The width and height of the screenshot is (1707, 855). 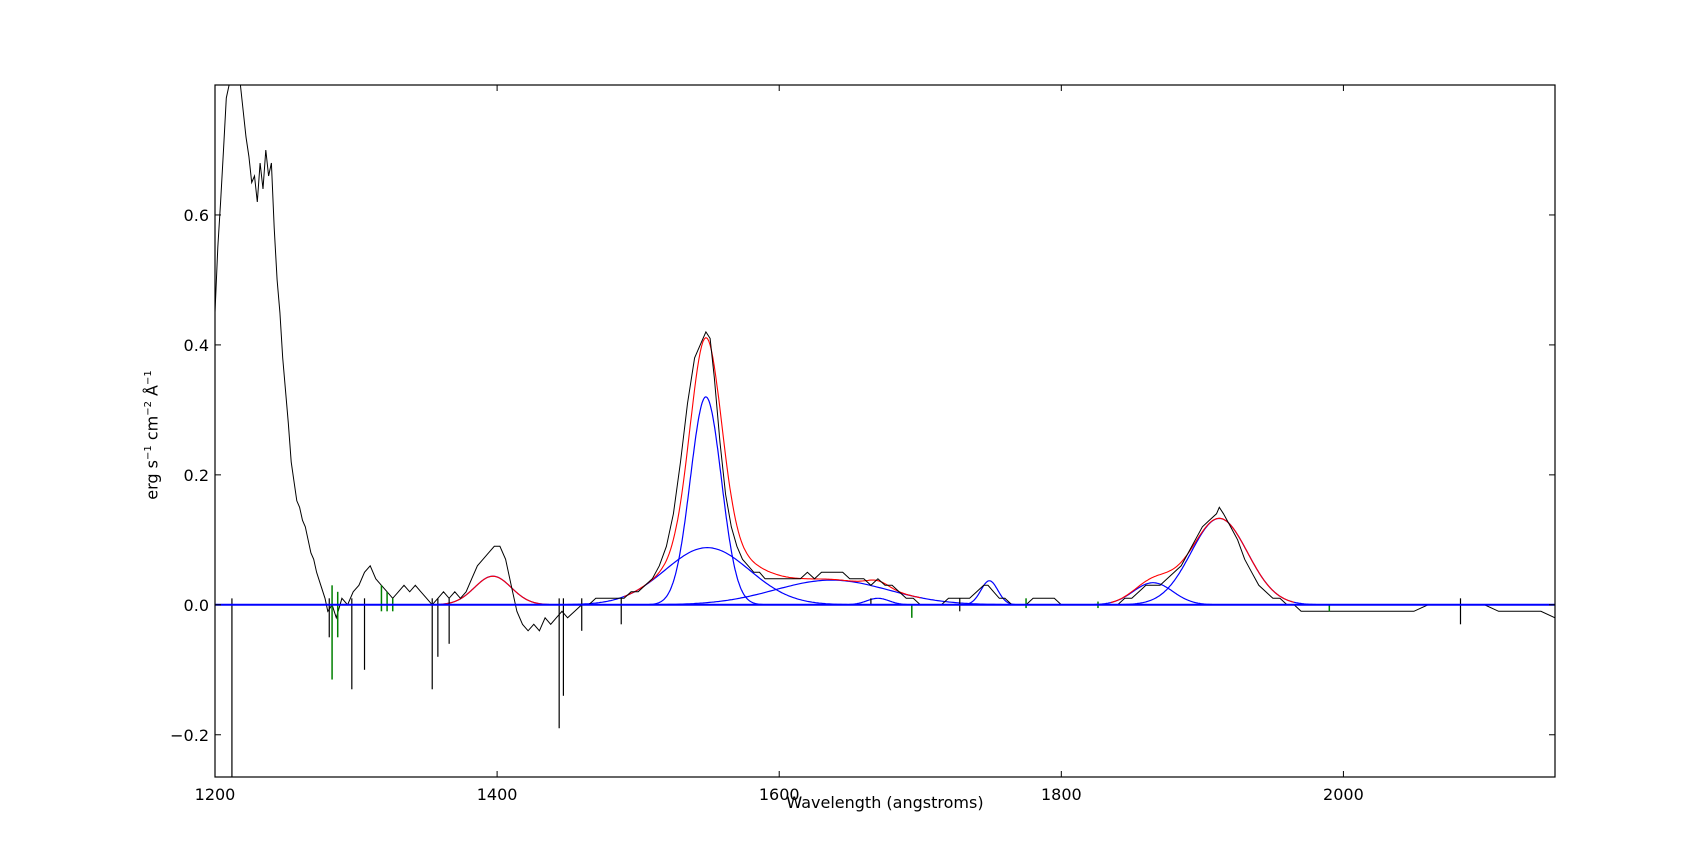 I want to click on y-tick-label: −0.2, so click(x=189, y=735).